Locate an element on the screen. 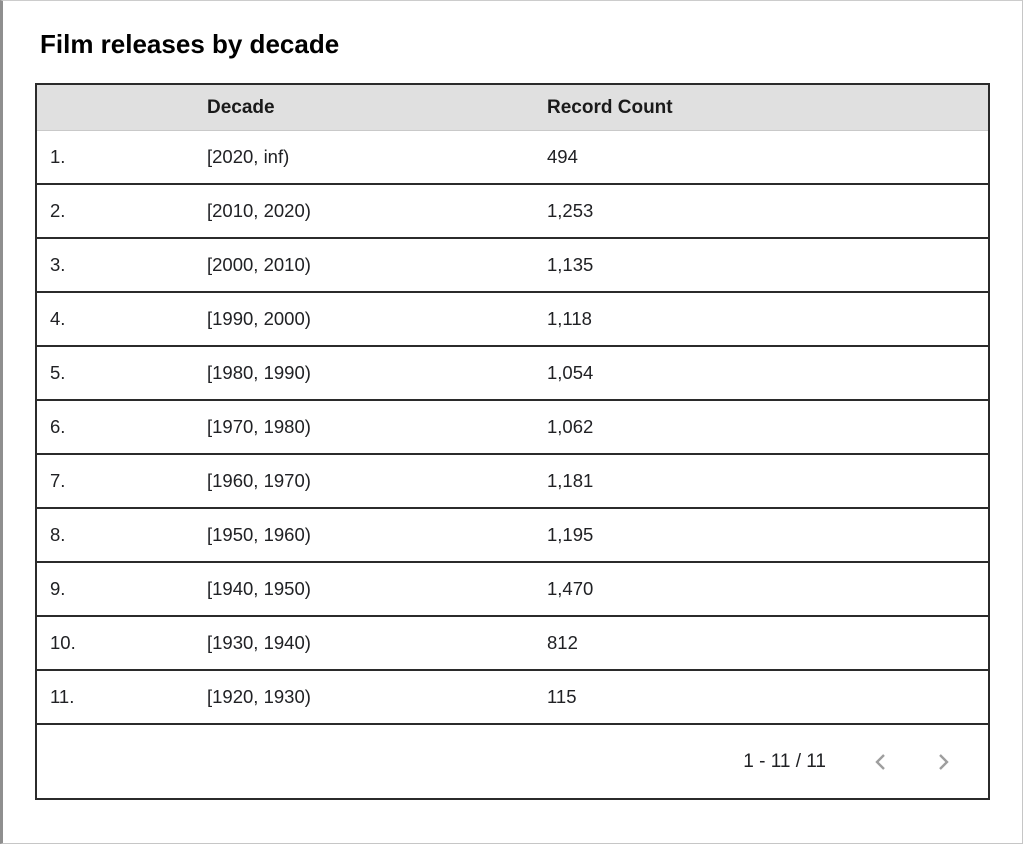 The width and height of the screenshot is (1028, 850). row-number-cell: 11. is located at coordinates (62, 696).